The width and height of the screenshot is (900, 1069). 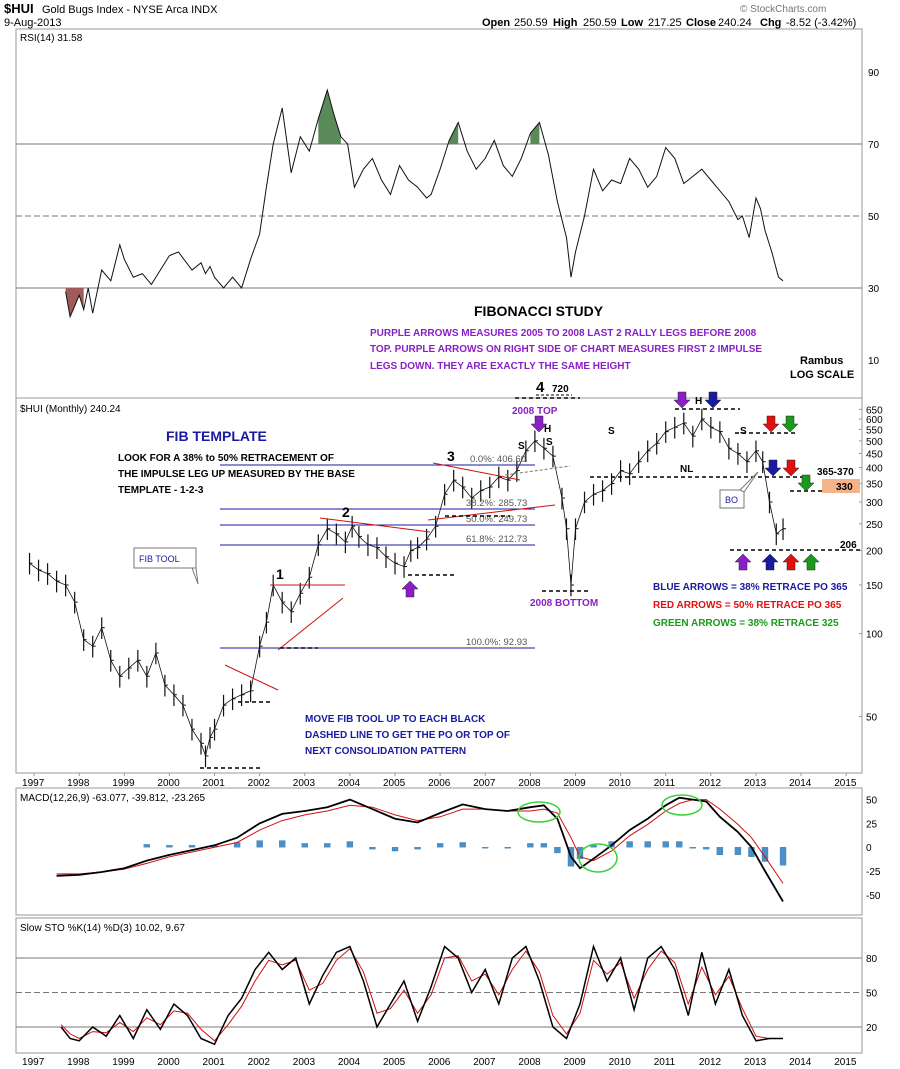 I want to click on x-tick-label: 2001, so click(x=214, y=783).